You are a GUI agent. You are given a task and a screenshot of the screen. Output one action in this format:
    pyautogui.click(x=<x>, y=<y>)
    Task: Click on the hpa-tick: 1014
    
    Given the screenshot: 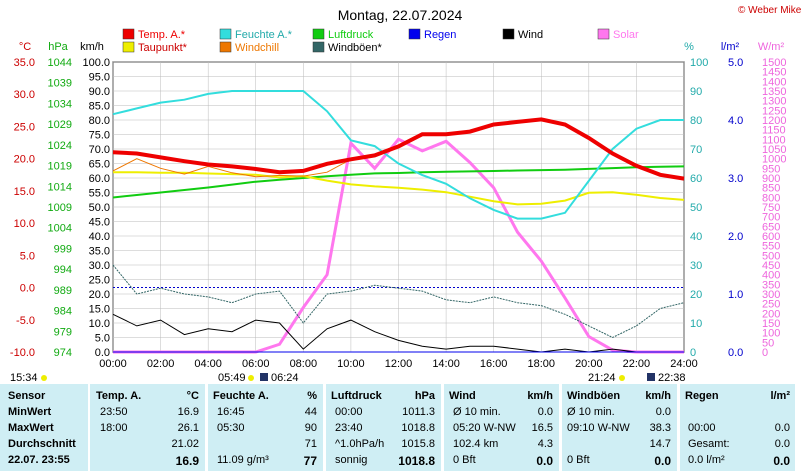 What is the action you would take?
    pyautogui.click(x=60, y=187)
    